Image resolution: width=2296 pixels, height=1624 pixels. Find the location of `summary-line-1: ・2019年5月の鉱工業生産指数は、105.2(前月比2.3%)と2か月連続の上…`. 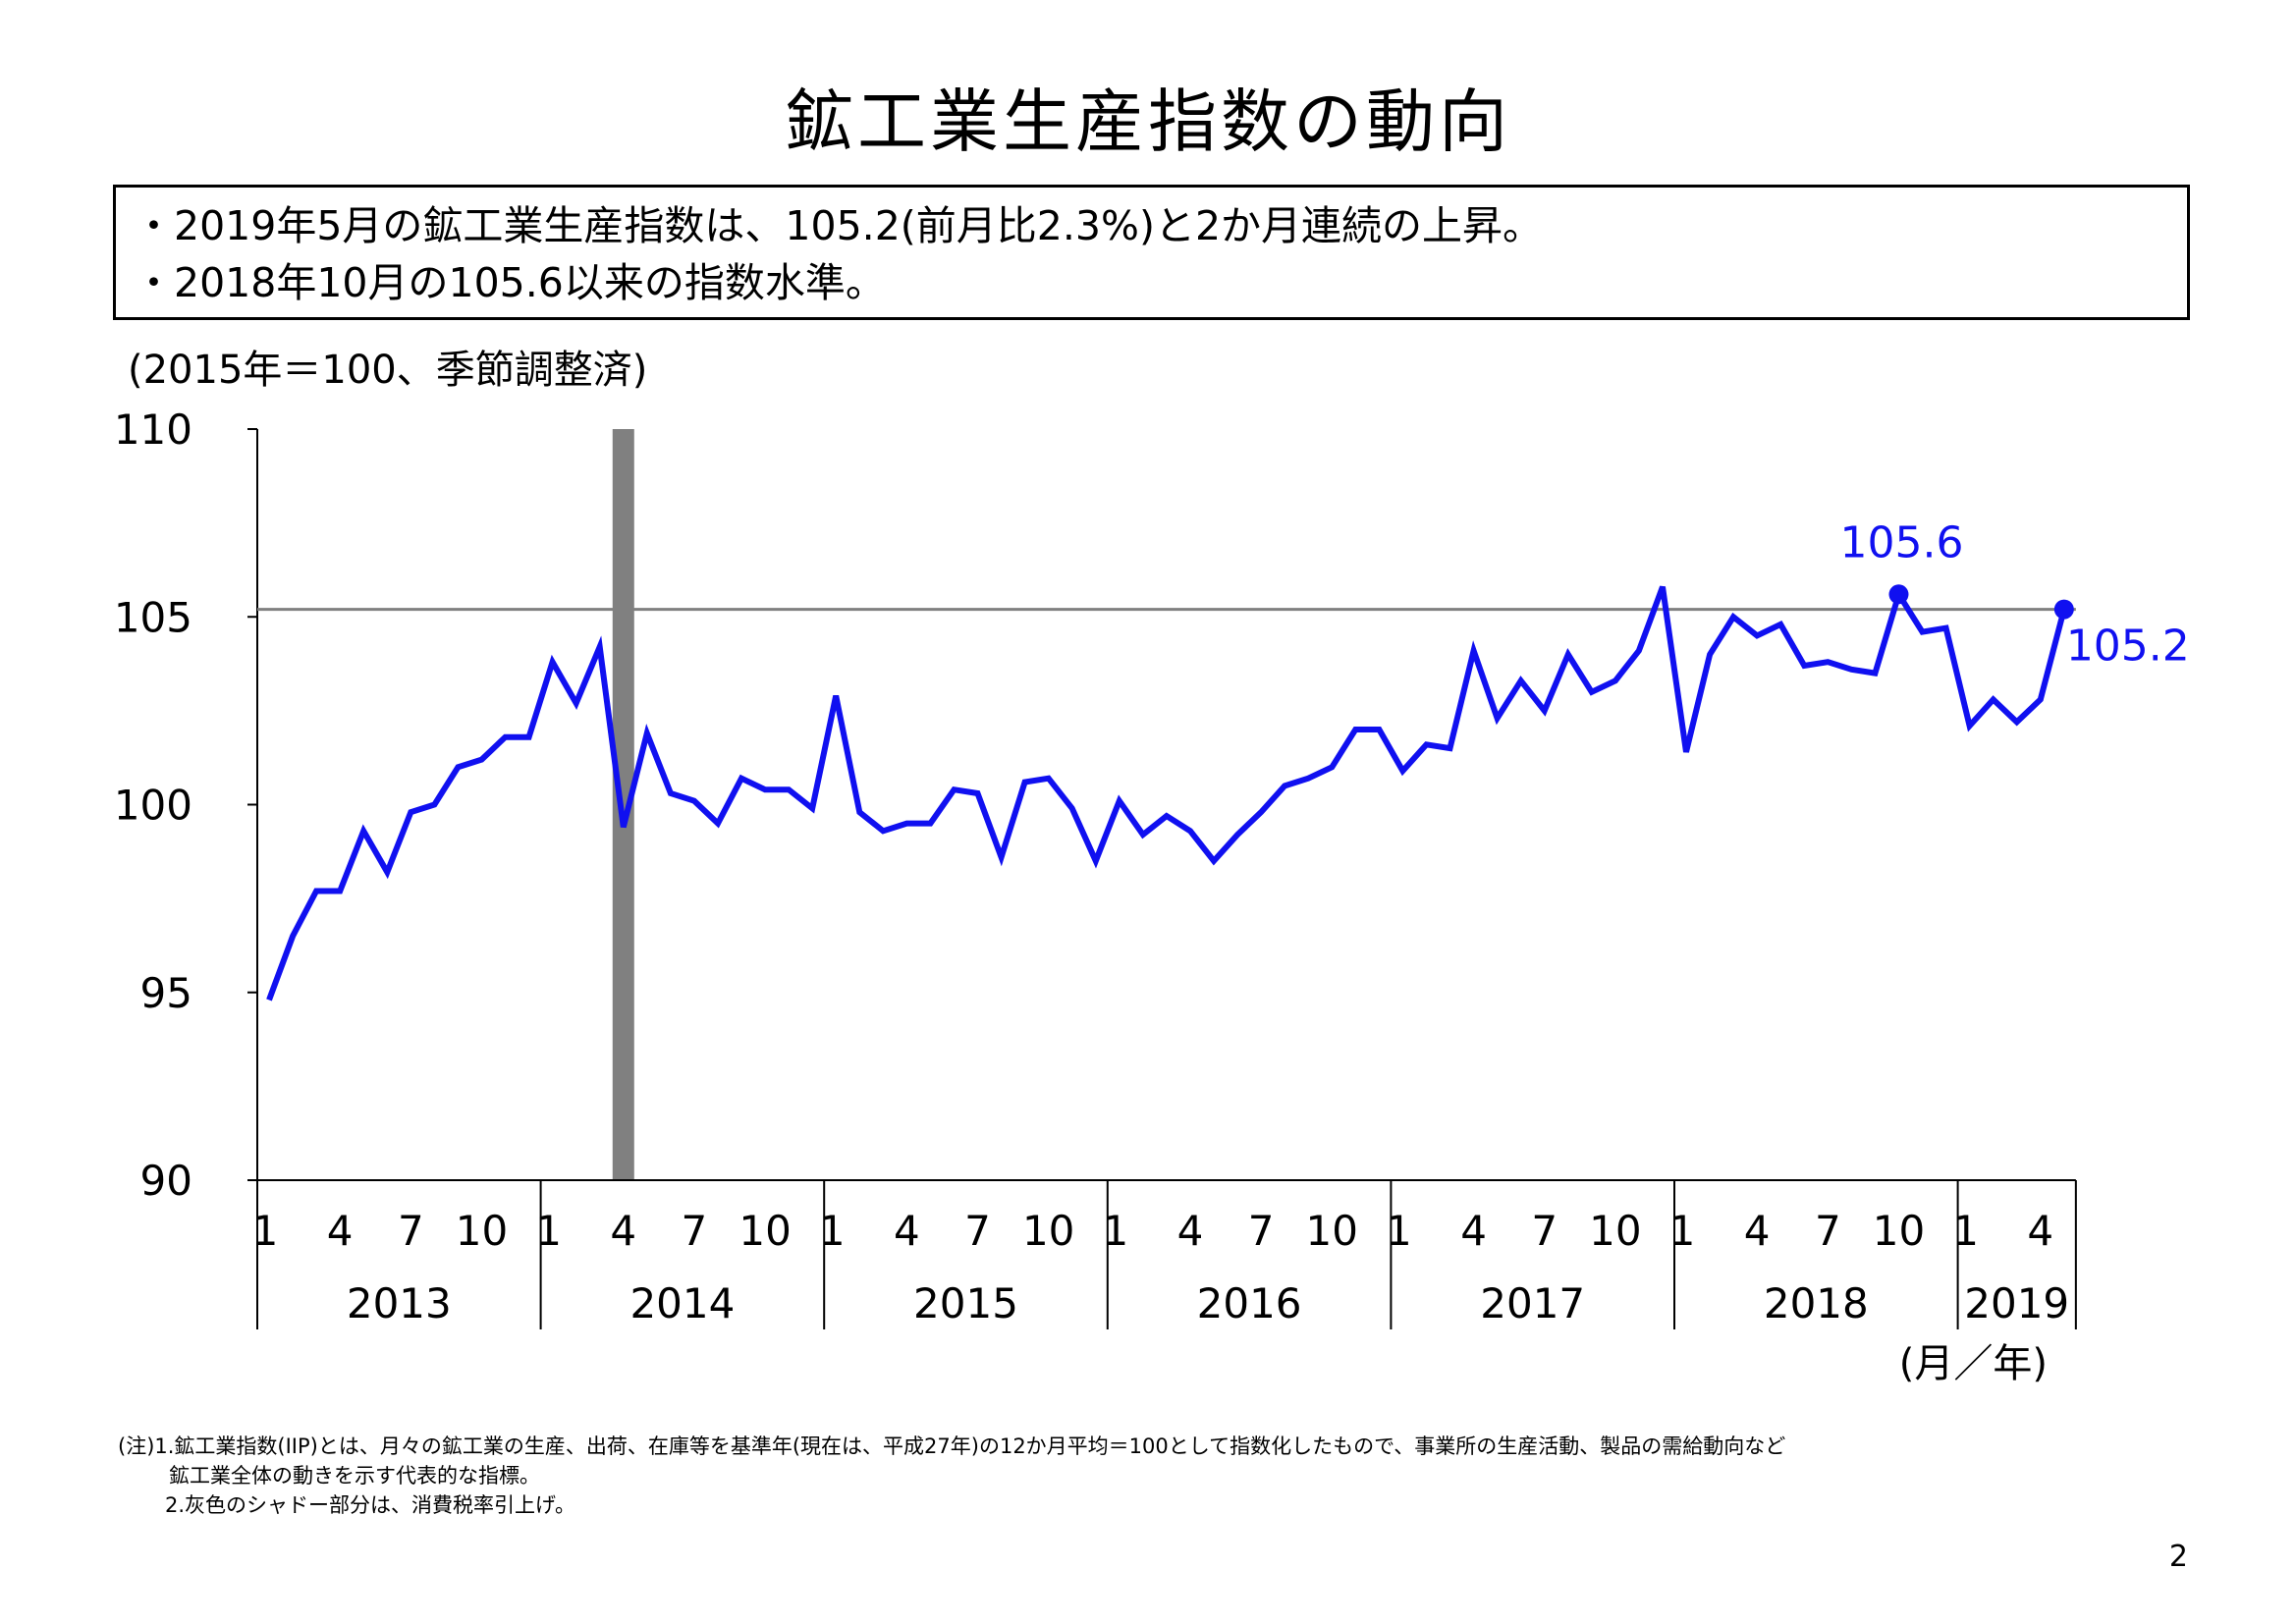

summary-line-1: ・2019年5月の鉱工業生産指数は、105.2(前月比2.3%)と2か月連続の上… is located at coordinates (839, 225).